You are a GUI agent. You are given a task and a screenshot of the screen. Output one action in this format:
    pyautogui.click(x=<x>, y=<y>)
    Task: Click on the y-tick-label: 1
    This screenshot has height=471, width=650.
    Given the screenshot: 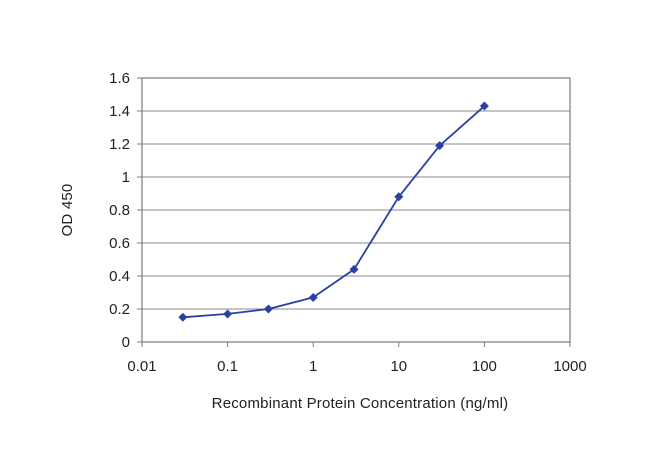 What is the action you would take?
    pyautogui.click(x=126, y=177)
    